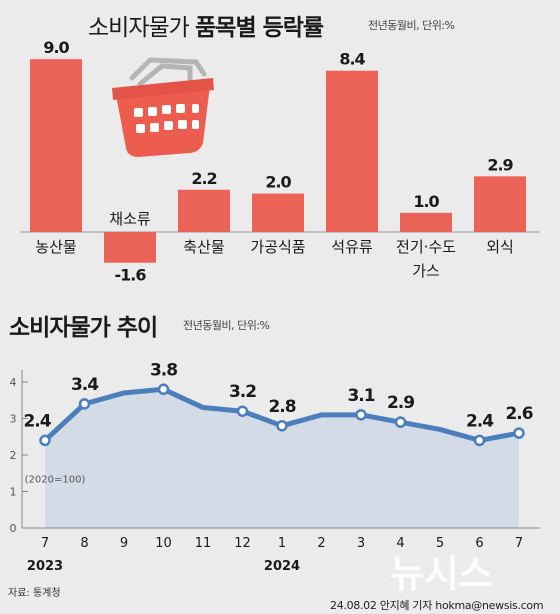  I want to click on y-tick-label: 3, so click(13, 419).